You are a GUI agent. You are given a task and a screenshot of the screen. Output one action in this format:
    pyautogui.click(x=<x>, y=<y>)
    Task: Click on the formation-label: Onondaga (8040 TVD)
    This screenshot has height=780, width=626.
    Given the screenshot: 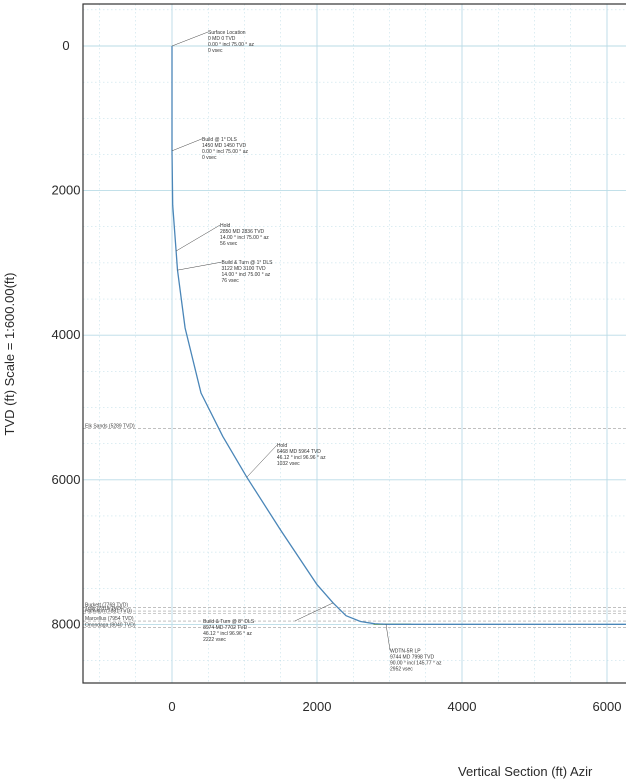 What is the action you would take?
    pyautogui.click(x=110, y=625)
    